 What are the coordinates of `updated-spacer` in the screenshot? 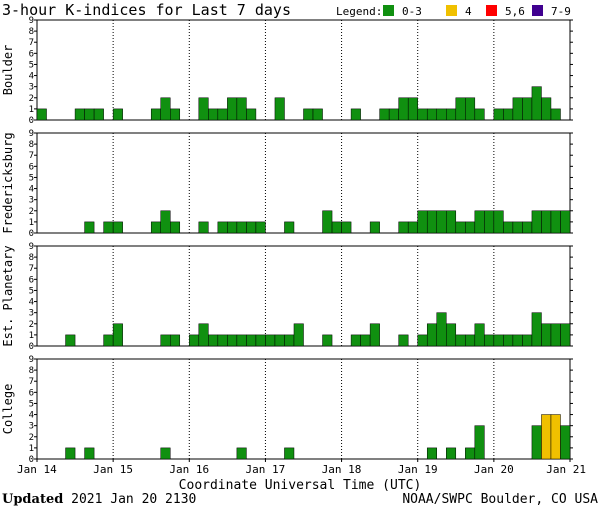 It's located at (67, 499).